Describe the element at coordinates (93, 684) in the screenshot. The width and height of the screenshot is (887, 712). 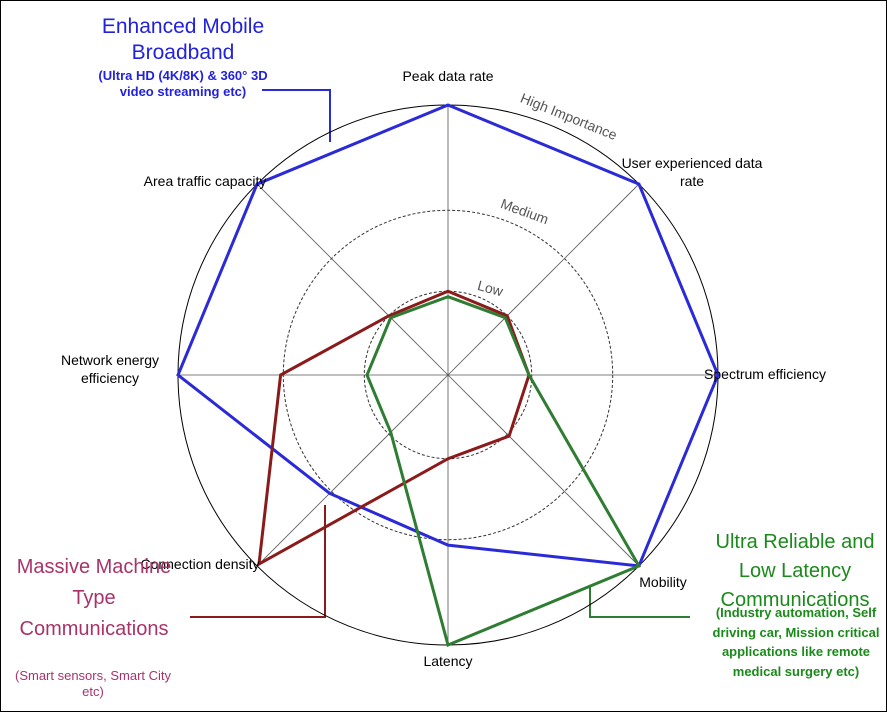
I see `series-description: (Smart sensors, Smart City etc)` at that location.